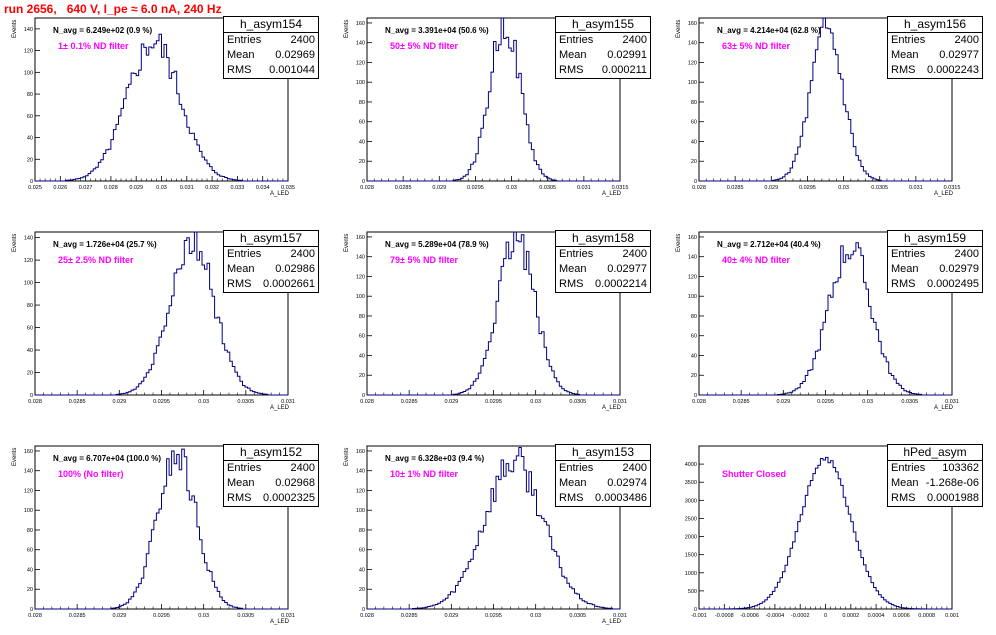  What do you see at coordinates (437, 244) in the screenshot?
I see `n-avg-annotation: N_avg = 5.289e+04 (78.9 %)` at bounding box center [437, 244].